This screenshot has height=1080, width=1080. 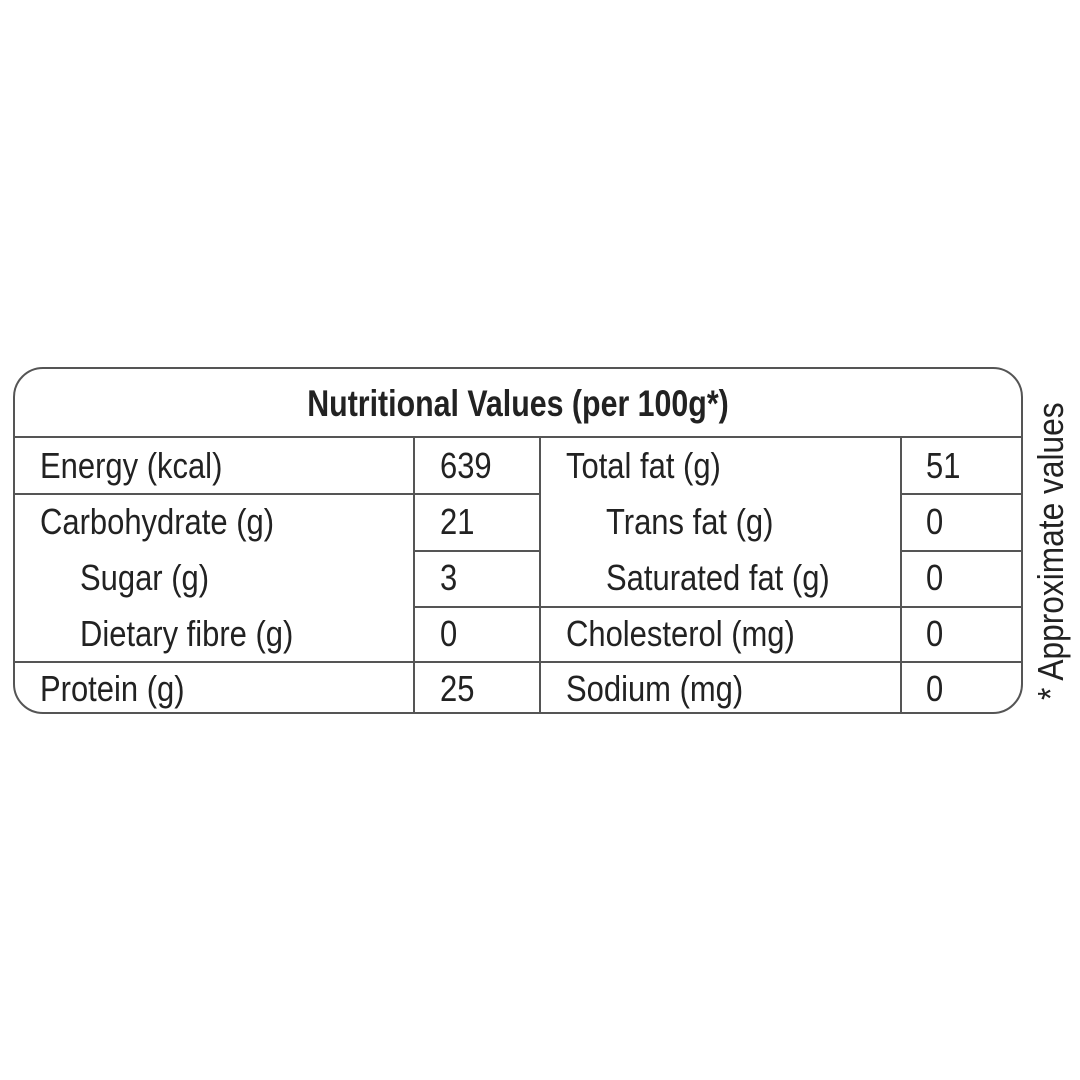 I want to click on trans-fat-label: Trans fat (g), so click(x=690, y=521).